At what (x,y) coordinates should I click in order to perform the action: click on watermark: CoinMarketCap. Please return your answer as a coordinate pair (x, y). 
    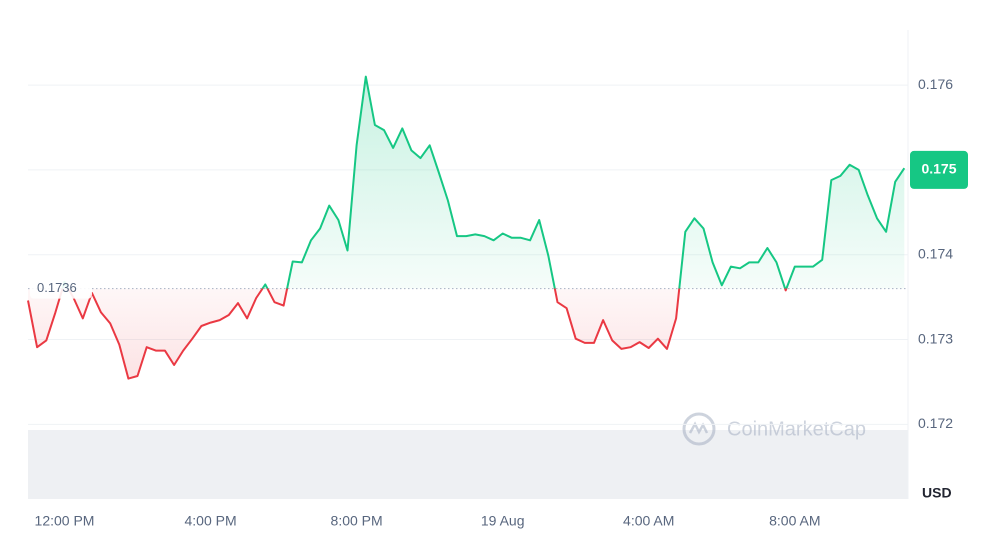
    Looking at the image, I should click on (774, 429).